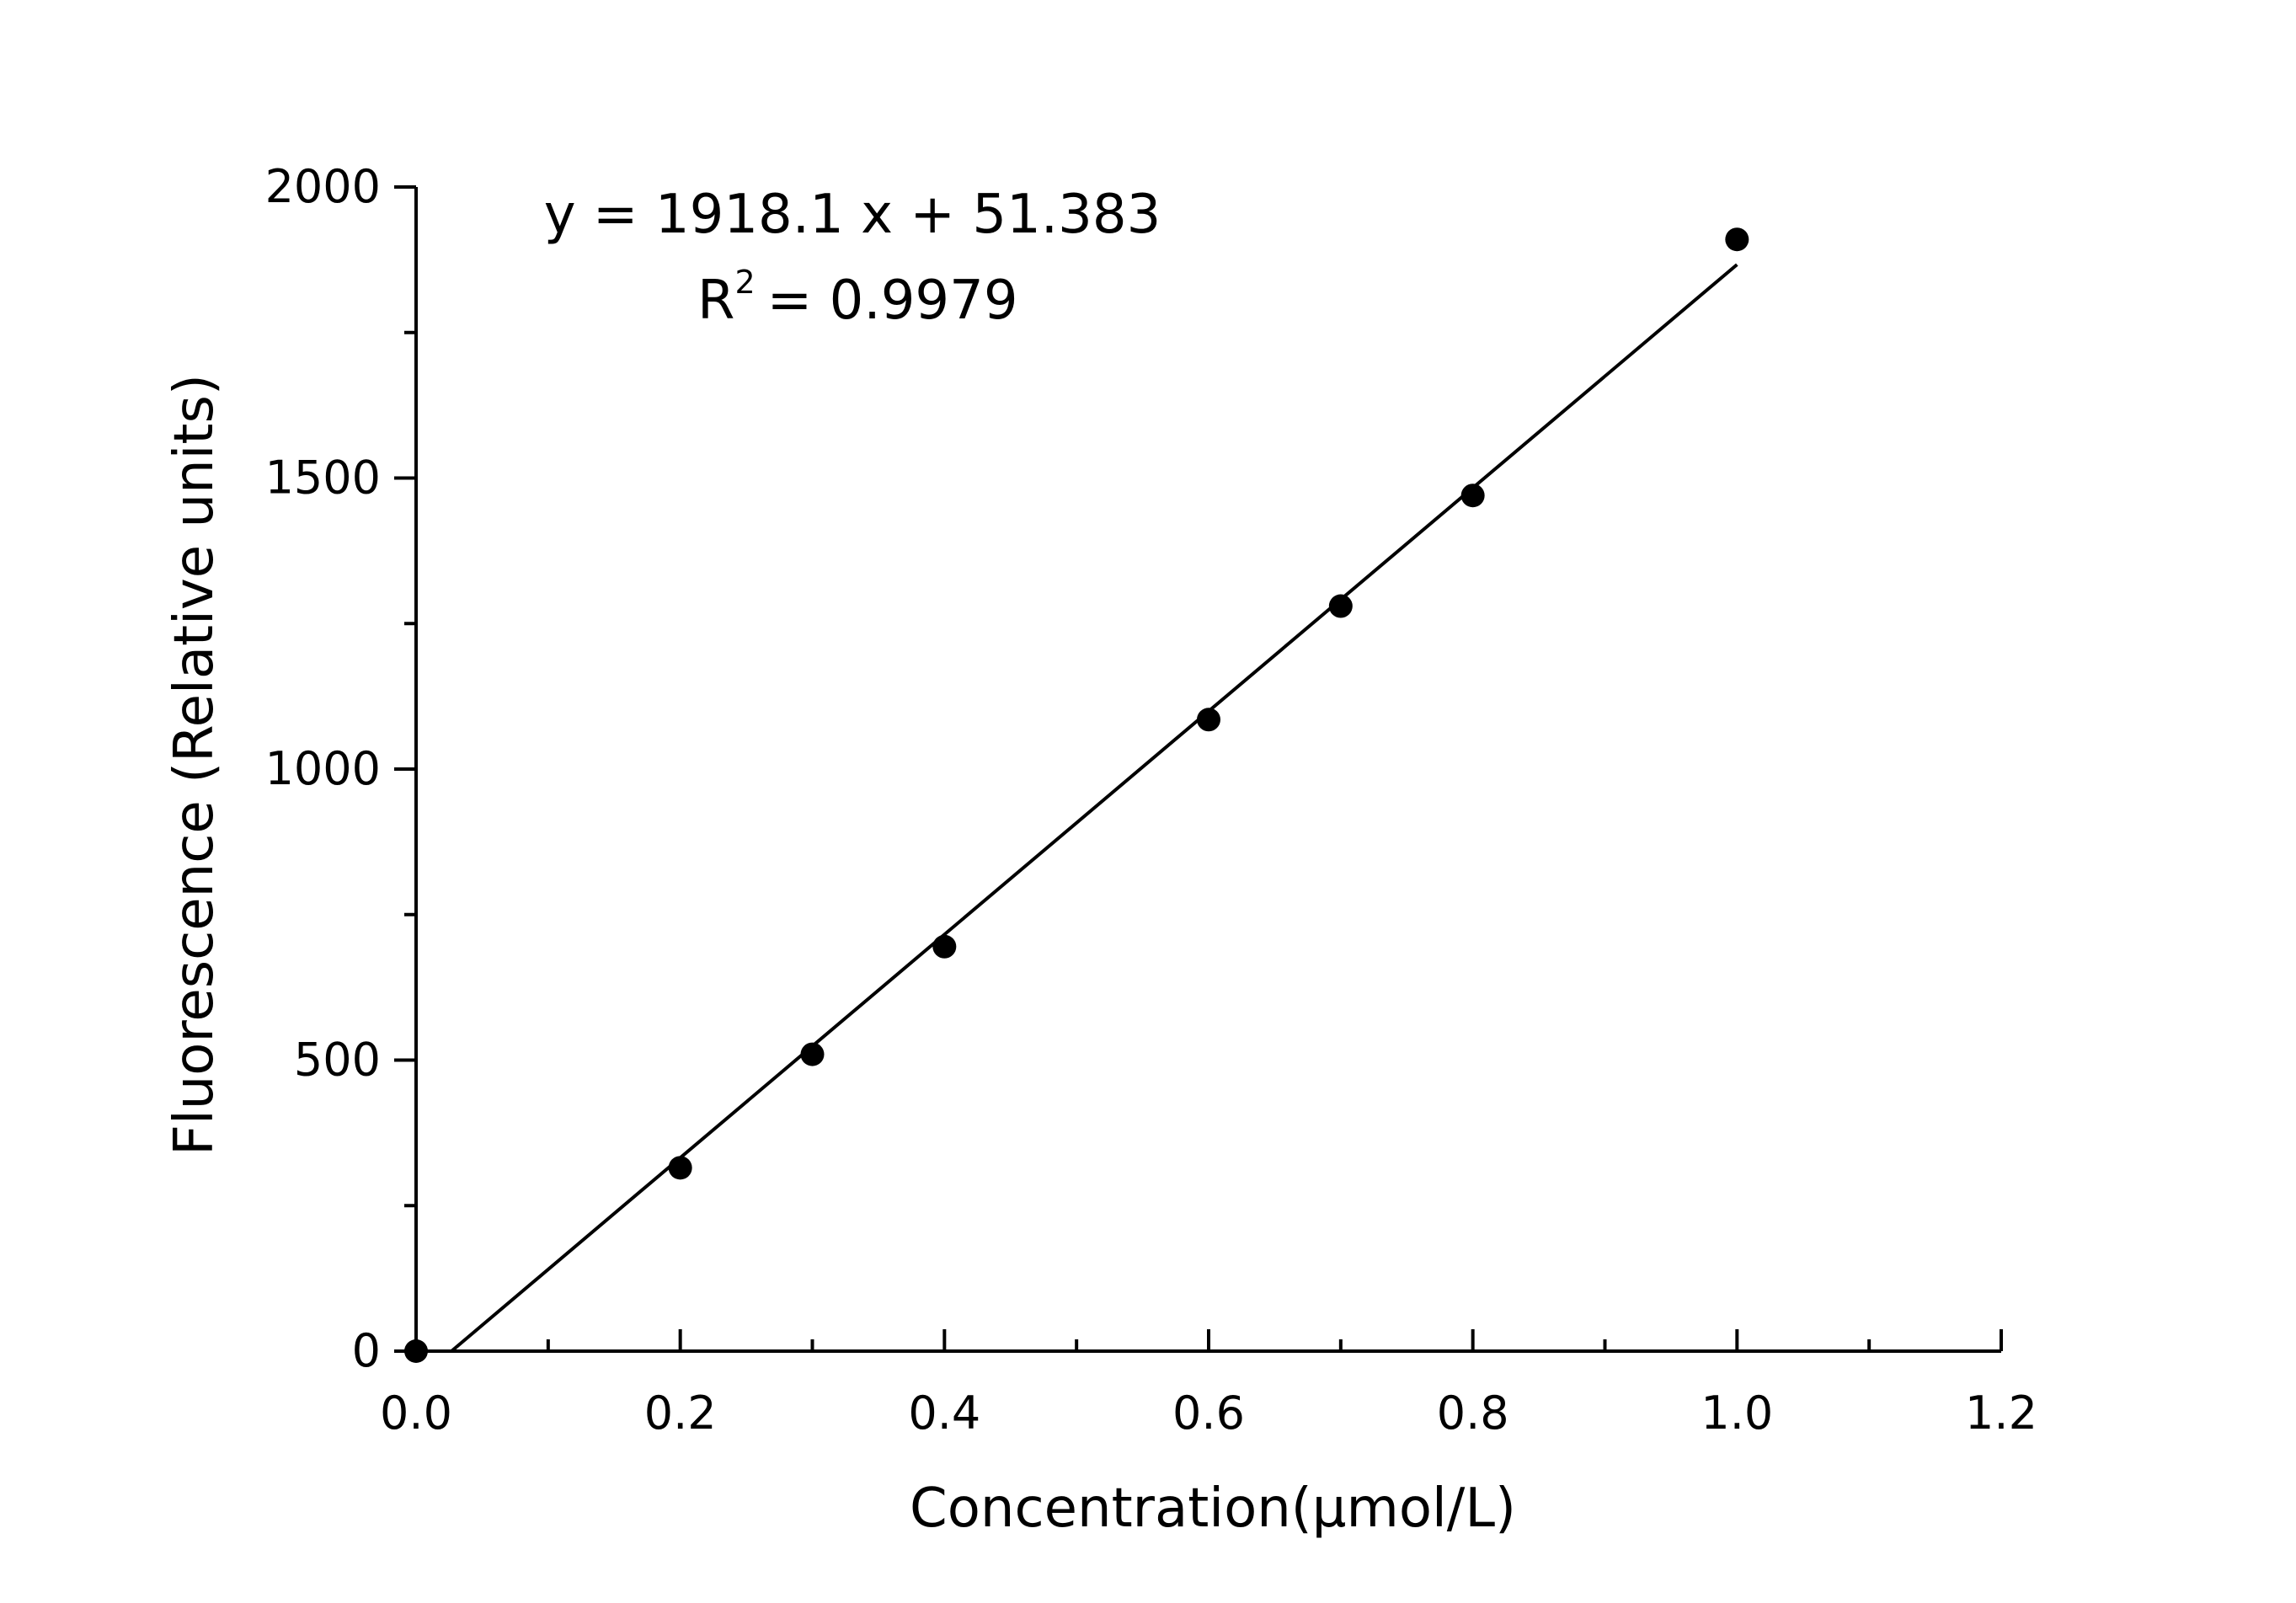 This screenshot has width=2296, height=1603. Describe the element at coordinates (852, 258) in the screenshot. I see `fit-equation-annotation: y = 1918.1 x + 51.383 R2 = 0.9979` at that location.